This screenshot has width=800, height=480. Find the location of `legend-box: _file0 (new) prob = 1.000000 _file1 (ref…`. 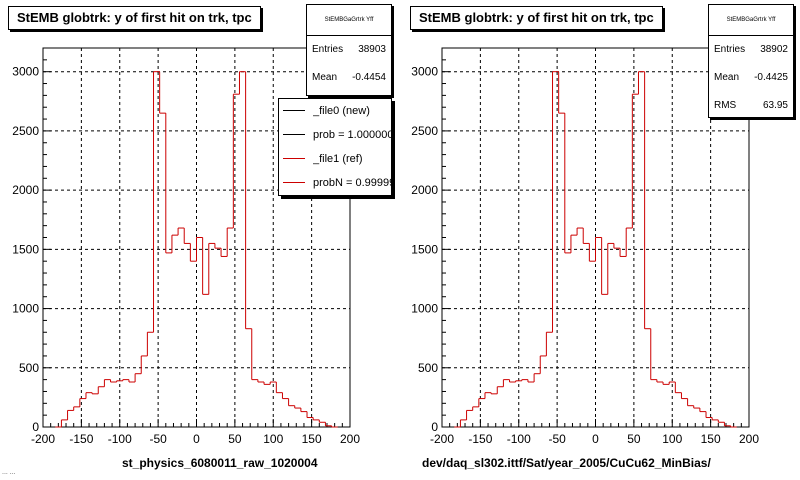

legend-box: _file0 (new) prob = 1.000000 _file1 (ref… is located at coordinates (335, 147).